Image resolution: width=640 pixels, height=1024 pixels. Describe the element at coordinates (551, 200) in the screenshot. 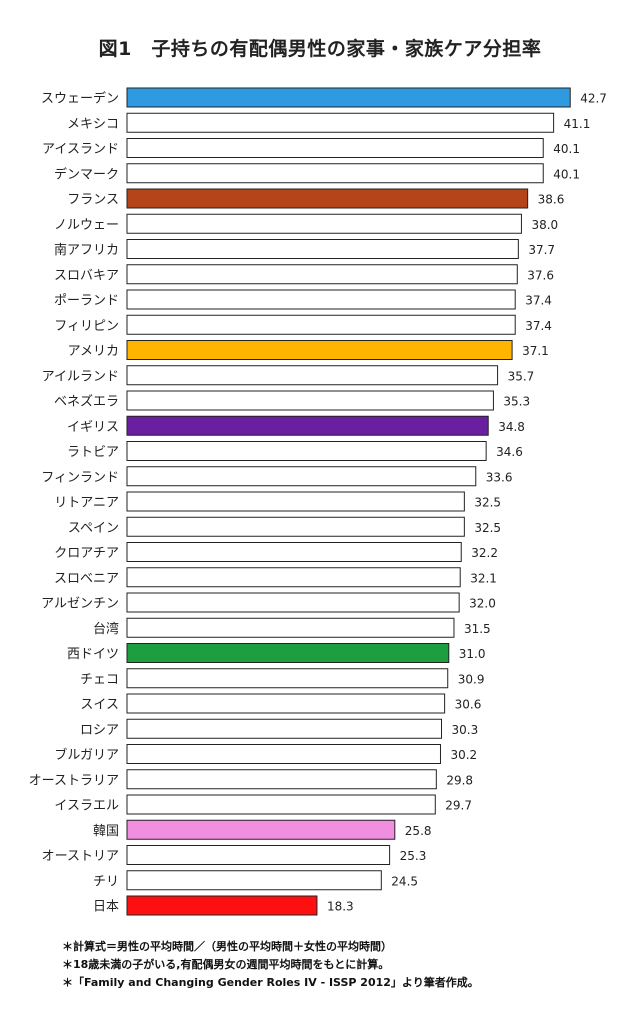

I see `value-label: 38.6` at that location.